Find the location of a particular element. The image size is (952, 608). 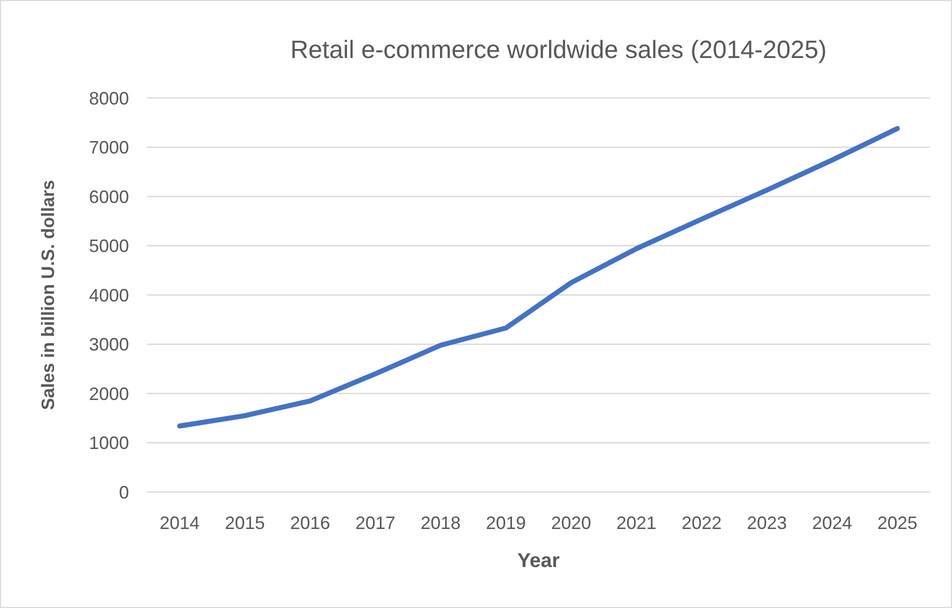

y-tick-label: 2000 is located at coordinates (108, 394).